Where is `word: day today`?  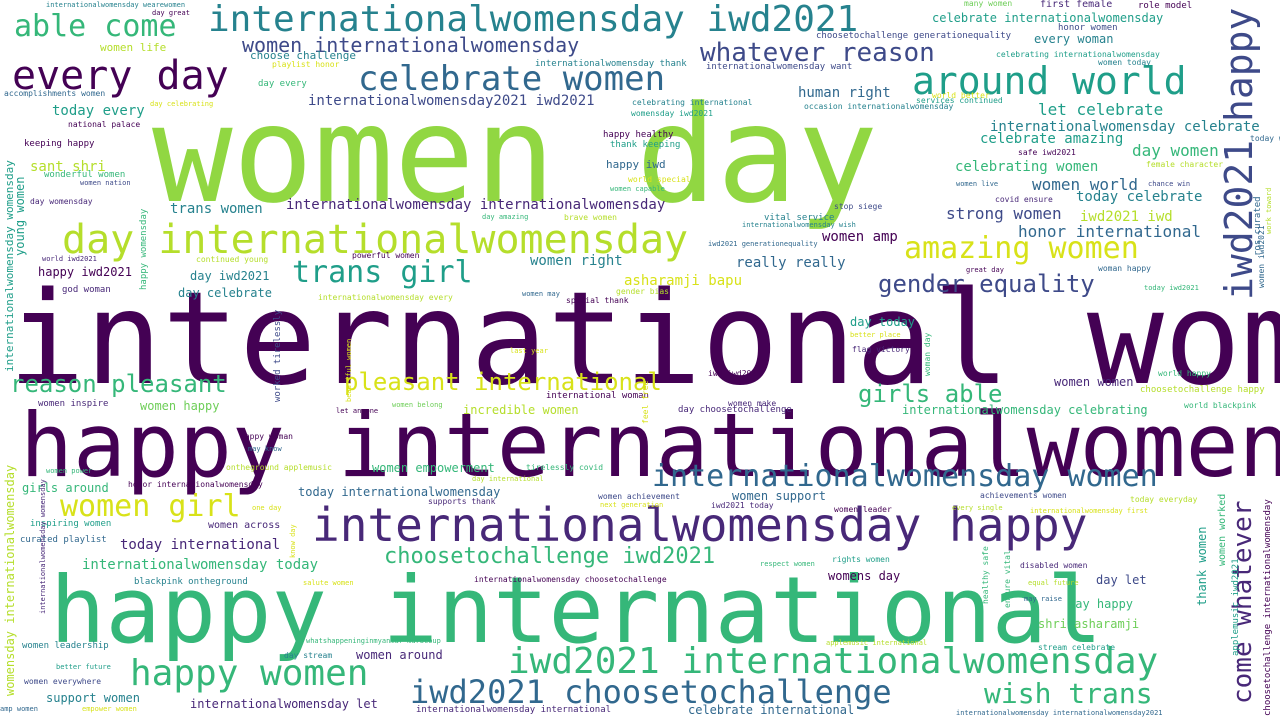
word: day today is located at coordinates (883, 322).